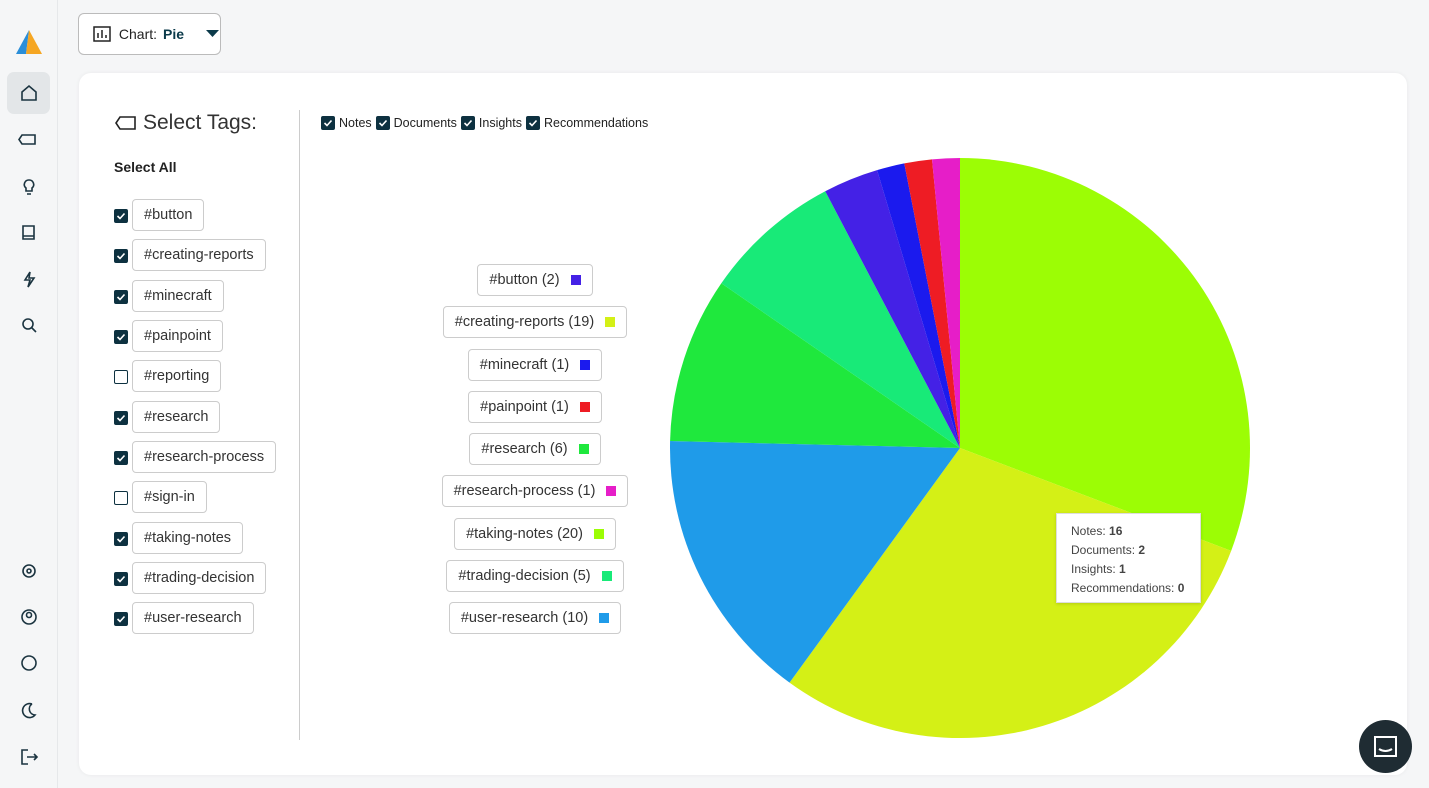  I want to click on tag-icon, so click(27, 139).